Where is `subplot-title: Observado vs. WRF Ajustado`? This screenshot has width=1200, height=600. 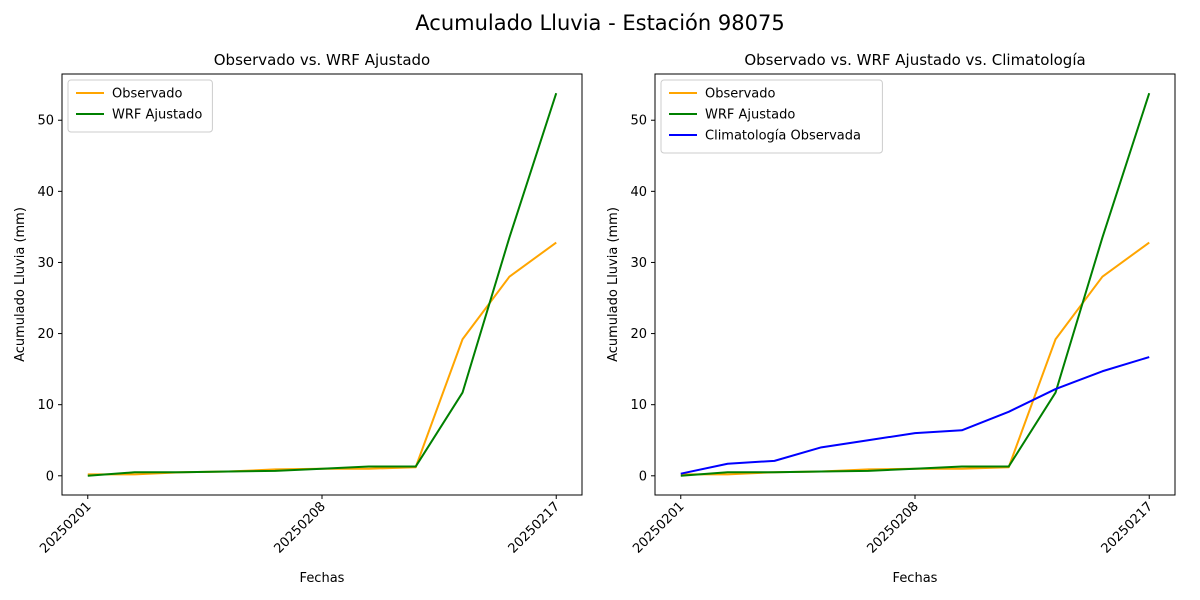
subplot-title: Observado vs. WRF Ajustado is located at coordinates (322, 60).